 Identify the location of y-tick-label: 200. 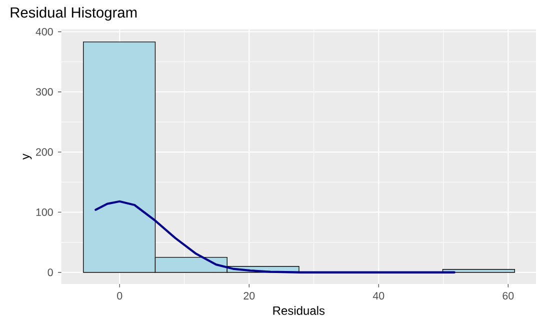
(44, 152).